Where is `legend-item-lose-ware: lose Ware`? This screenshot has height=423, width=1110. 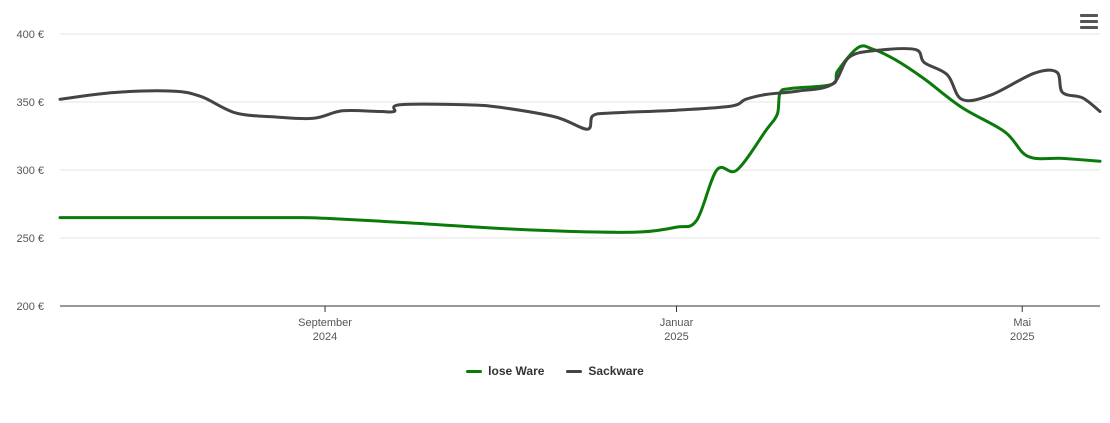
legend-item-lose-ware: lose Ware is located at coordinates (505, 371).